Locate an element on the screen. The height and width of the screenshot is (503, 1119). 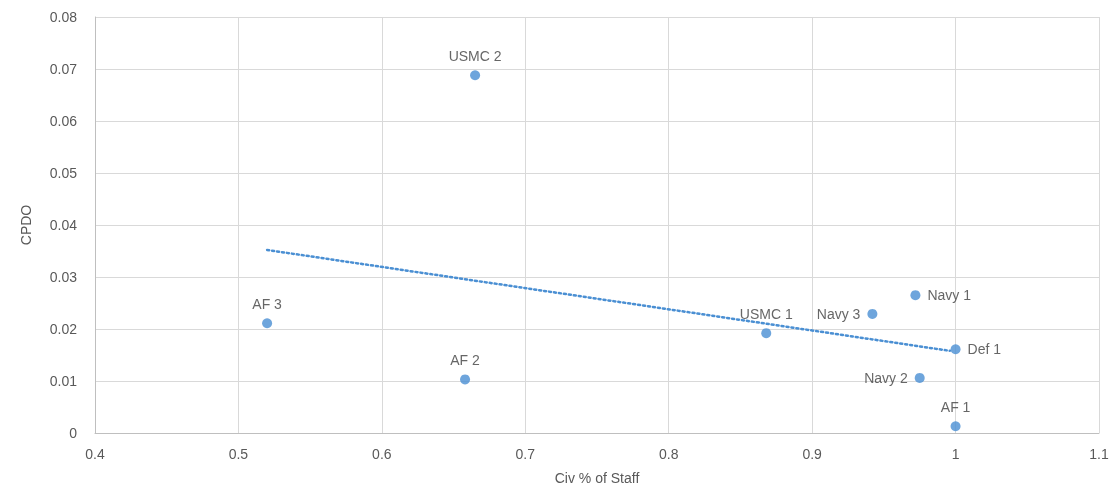
annotation: USMC 1 is located at coordinates (766, 314).